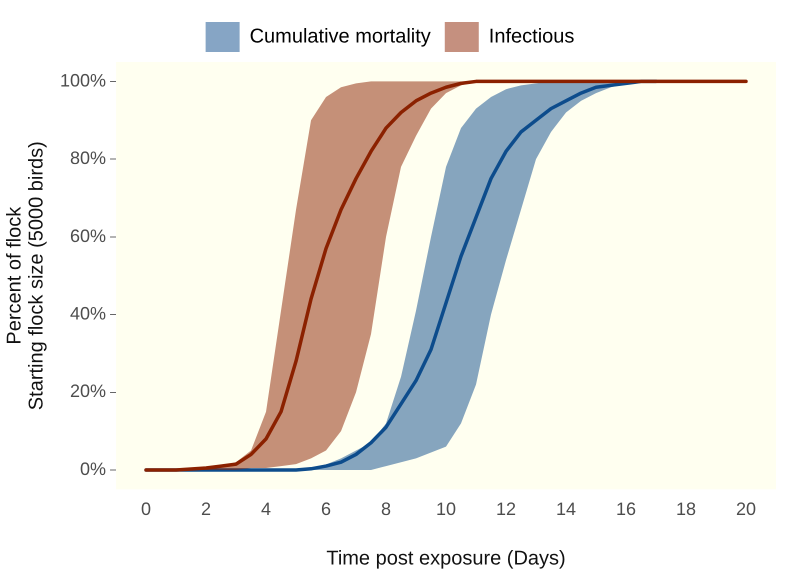  What do you see at coordinates (340, 37) in the screenshot?
I see `legend-label: Cumulative mortality` at bounding box center [340, 37].